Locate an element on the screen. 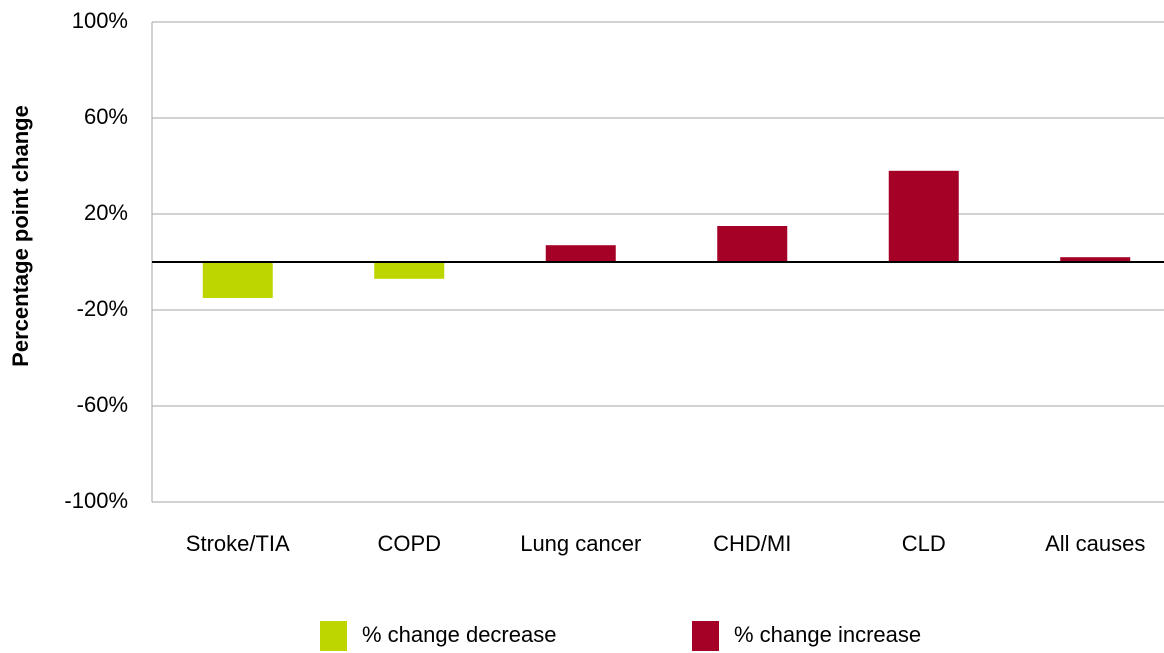  x-tick-label: All causes is located at coordinates (1095, 543).